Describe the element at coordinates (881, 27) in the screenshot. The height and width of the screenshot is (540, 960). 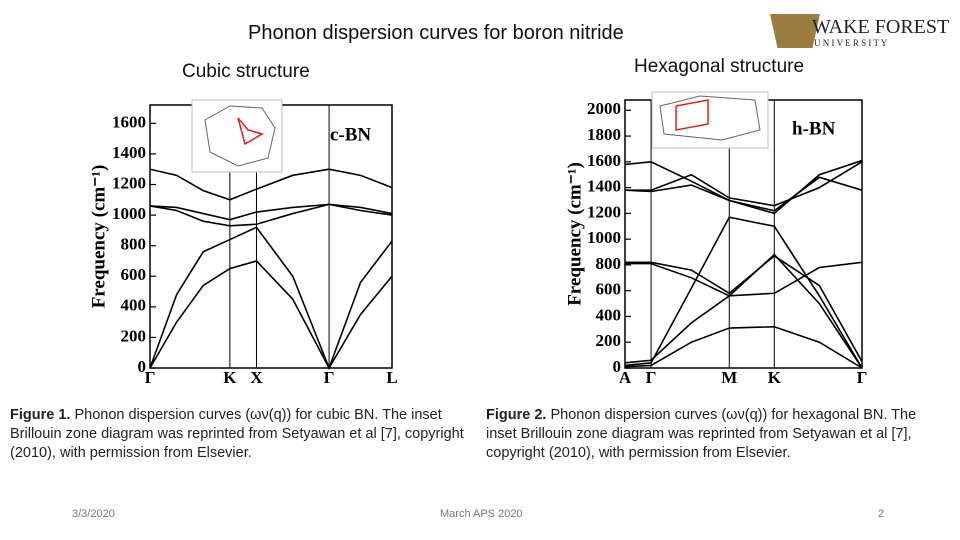
I see `logo-name: WAKE FOREST` at that location.